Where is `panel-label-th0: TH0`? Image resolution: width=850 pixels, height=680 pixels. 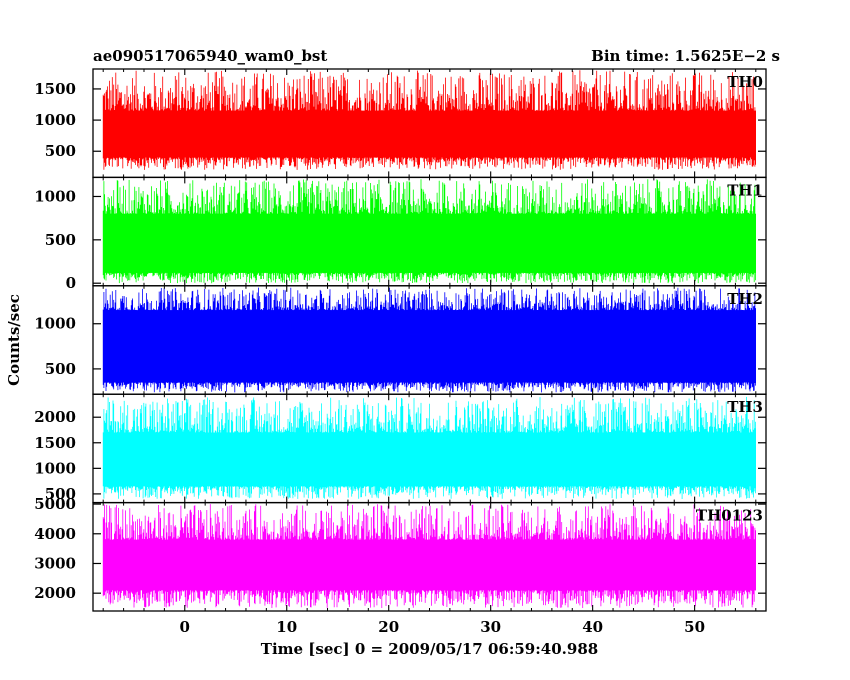
panel-label-th0: TH0 is located at coordinates (745, 82).